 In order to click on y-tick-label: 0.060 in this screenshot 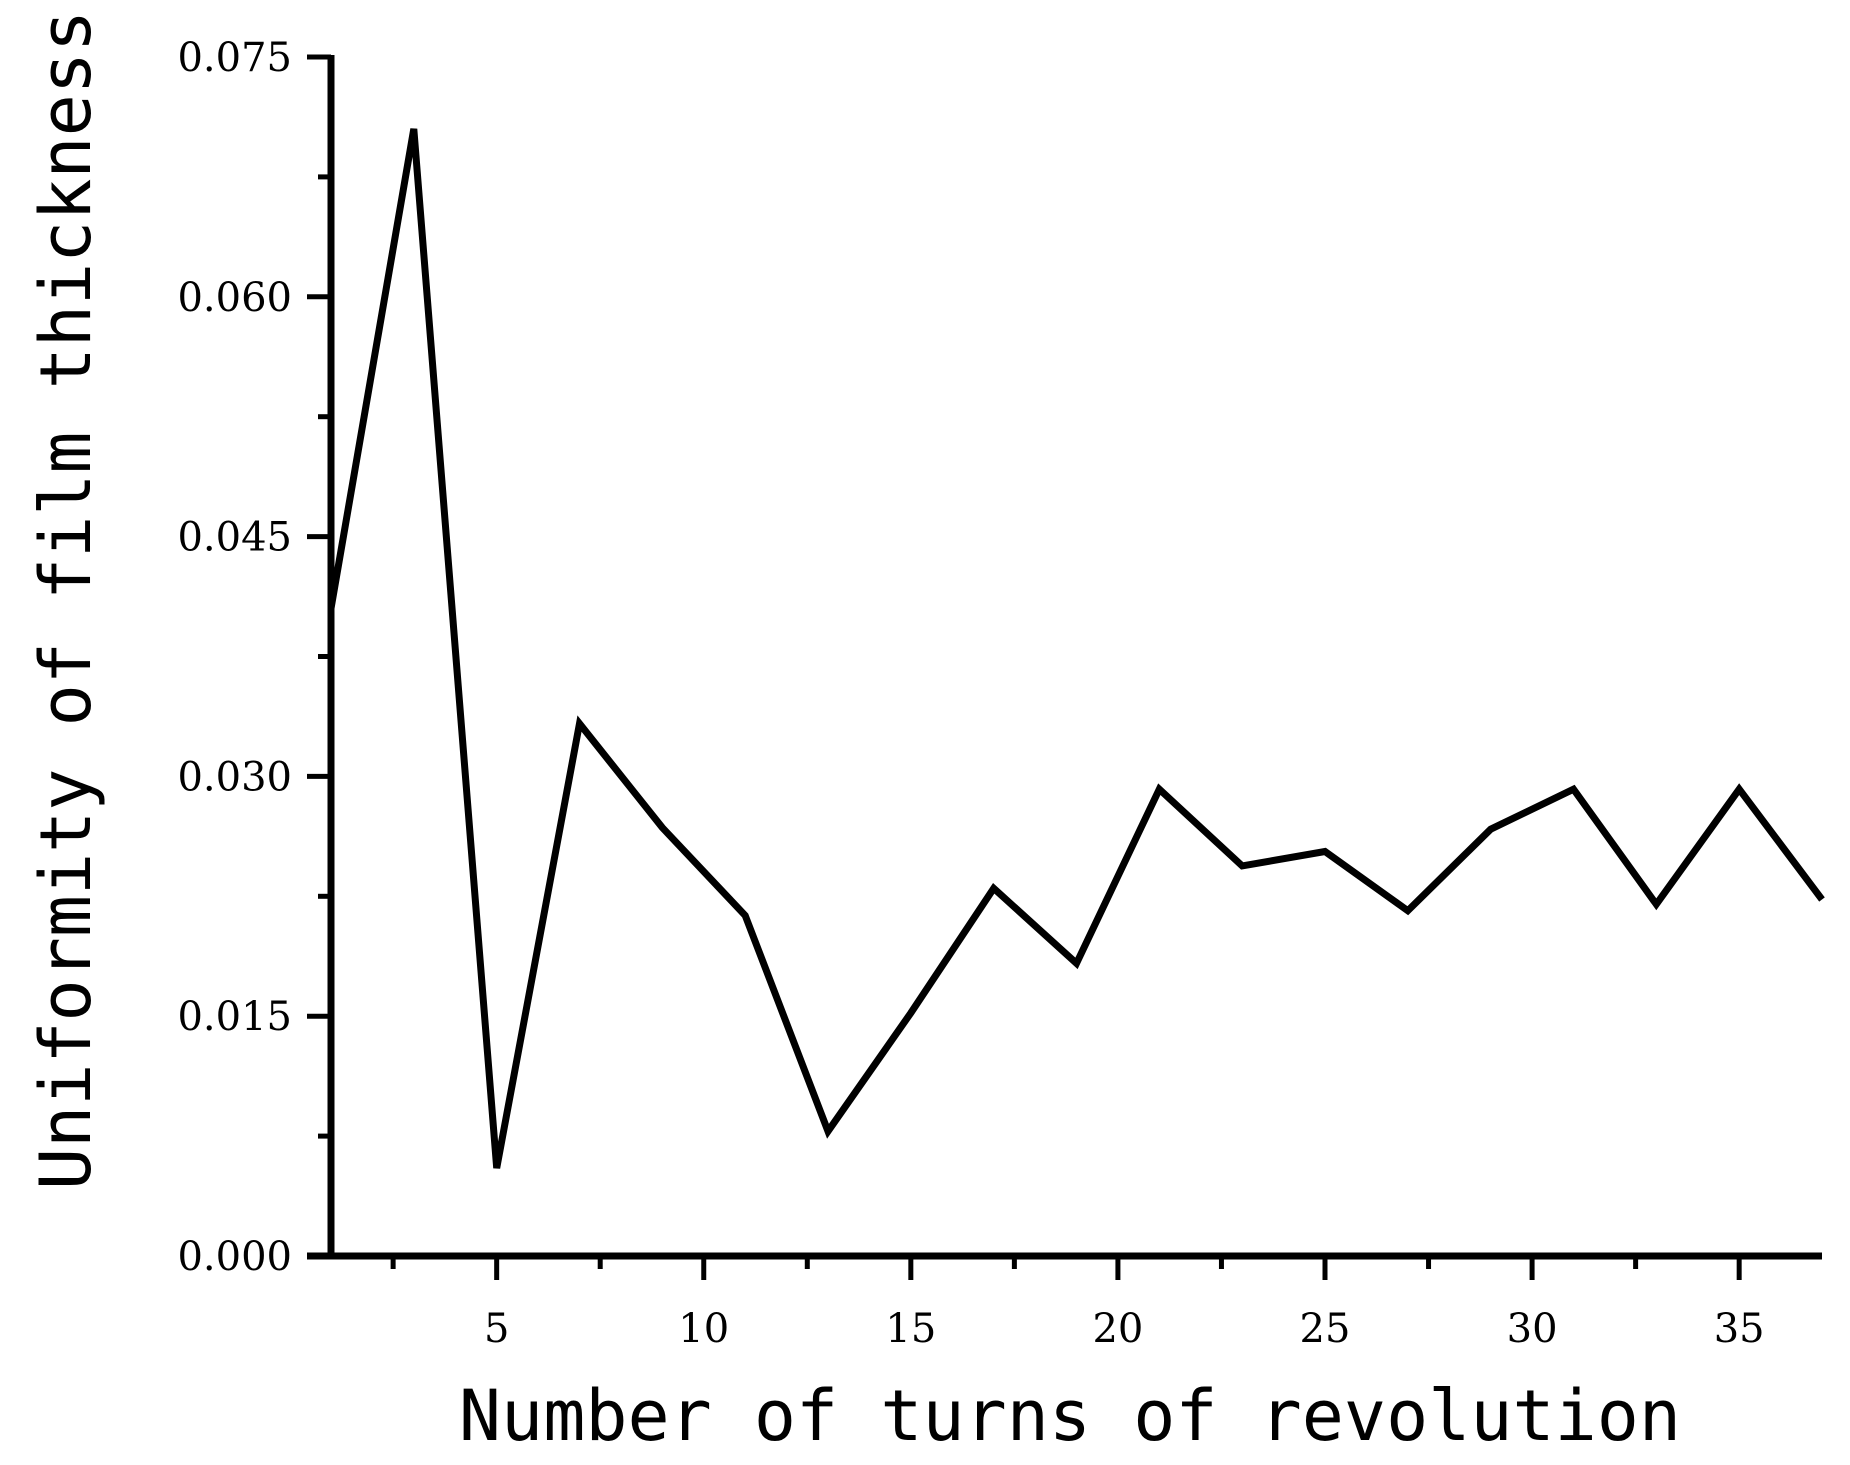, I will do `click(234, 298)`.